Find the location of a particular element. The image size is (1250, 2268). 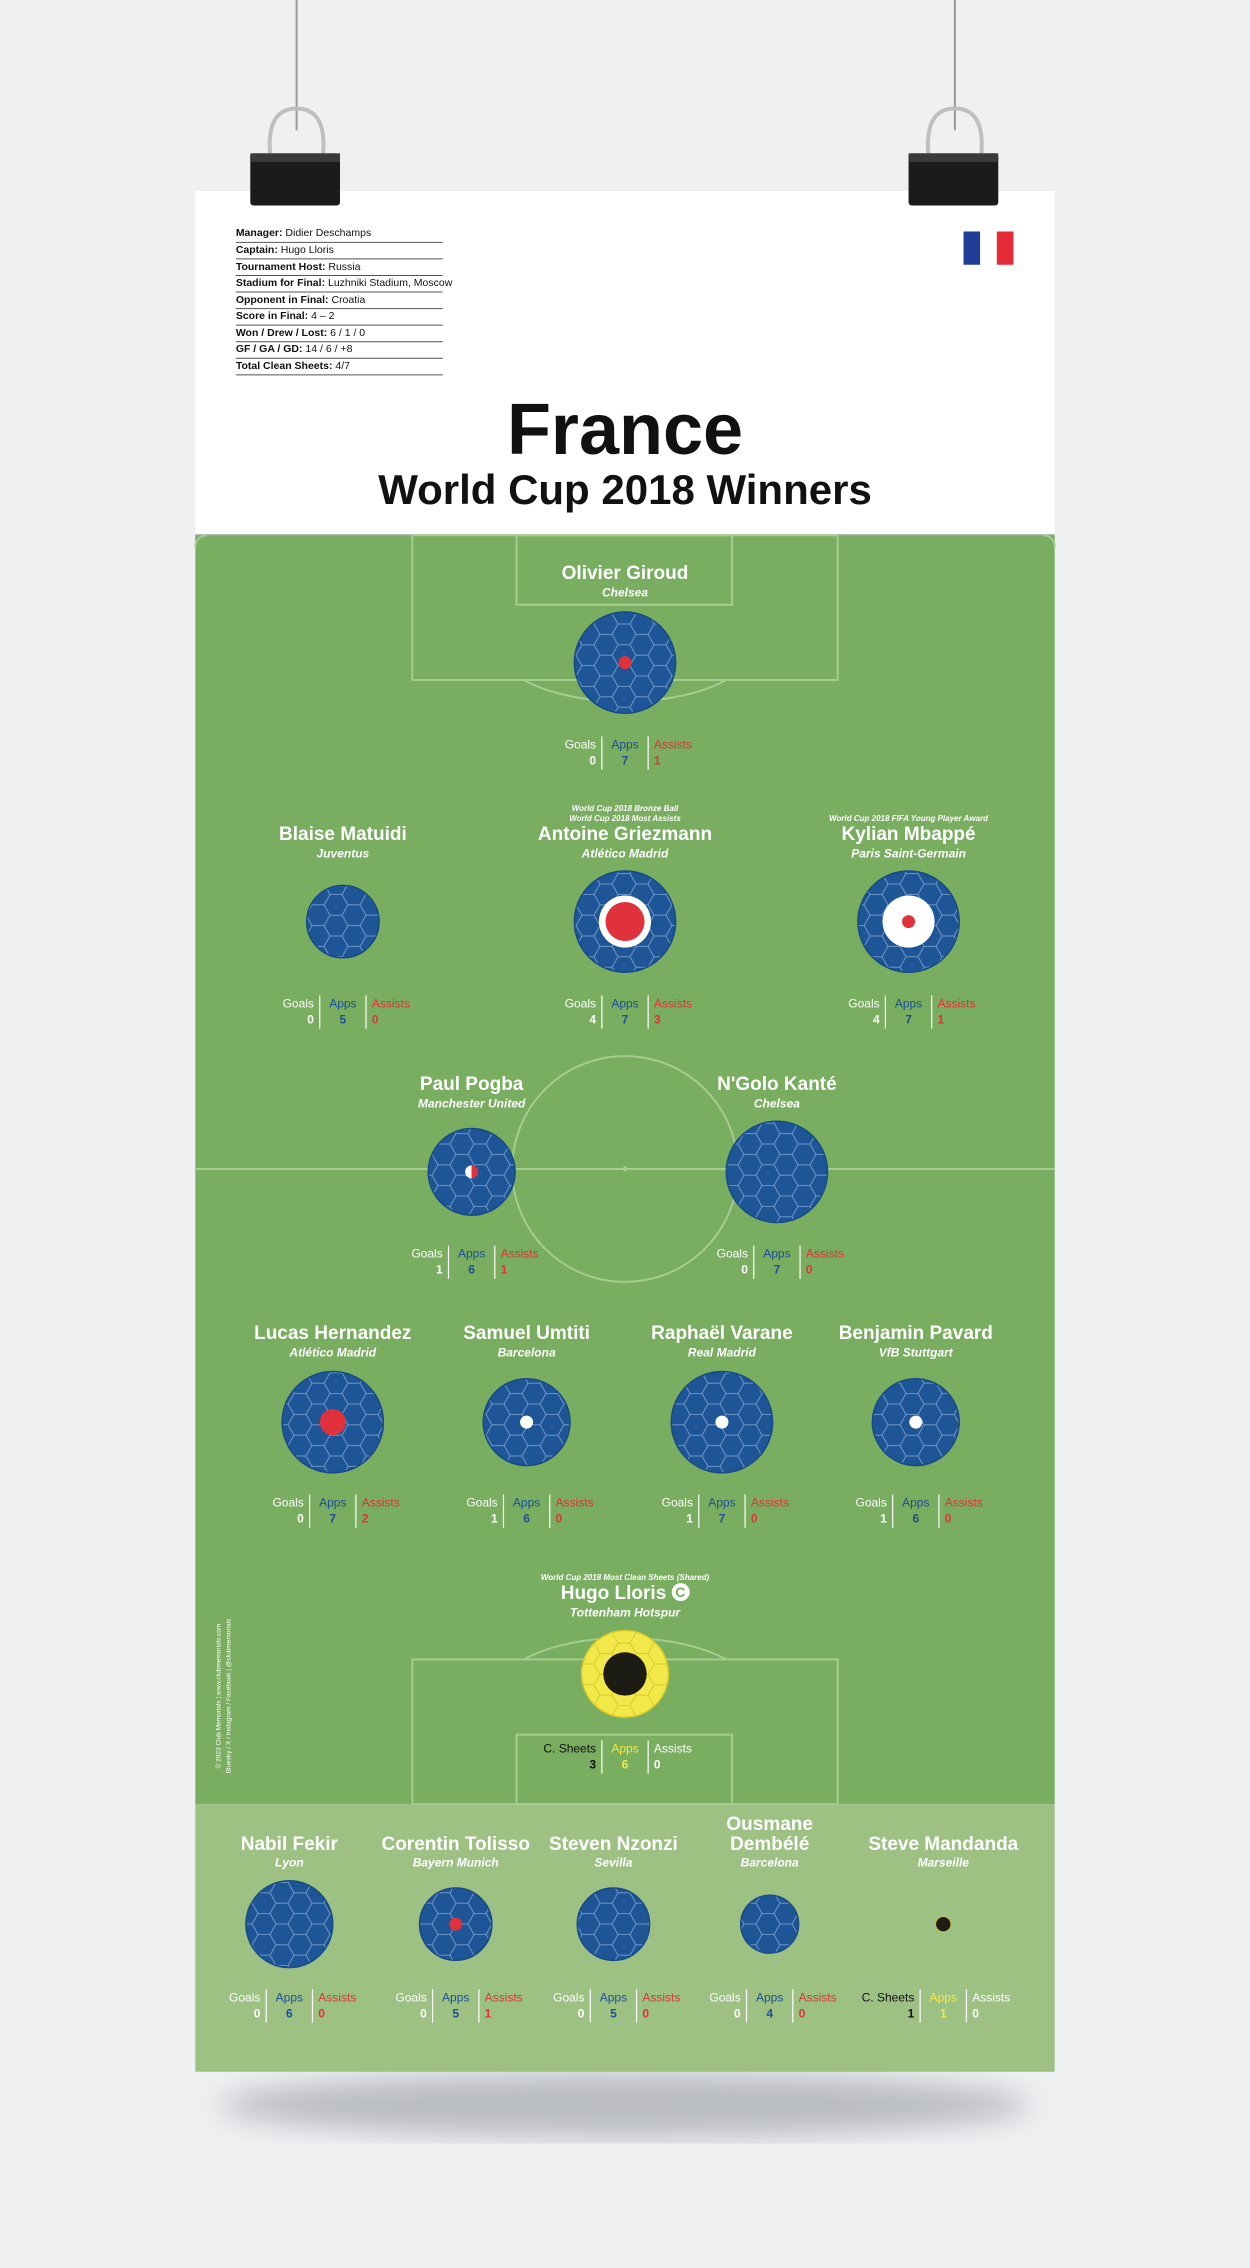

player-name: Corentin Tolisso is located at coordinates (455, 1844).